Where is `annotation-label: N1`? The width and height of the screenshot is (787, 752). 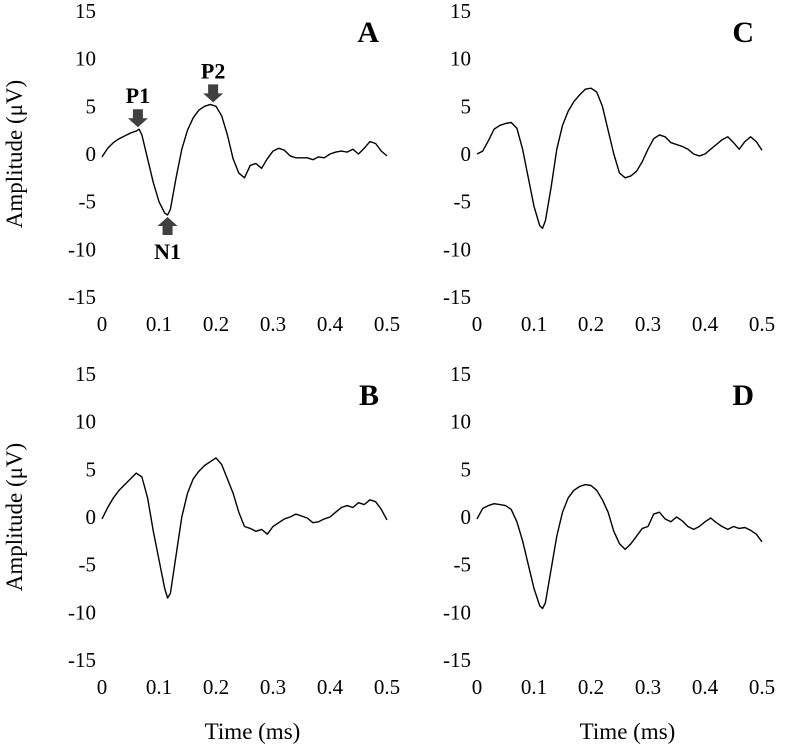
annotation-label: N1 is located at coordinates (167, 251).